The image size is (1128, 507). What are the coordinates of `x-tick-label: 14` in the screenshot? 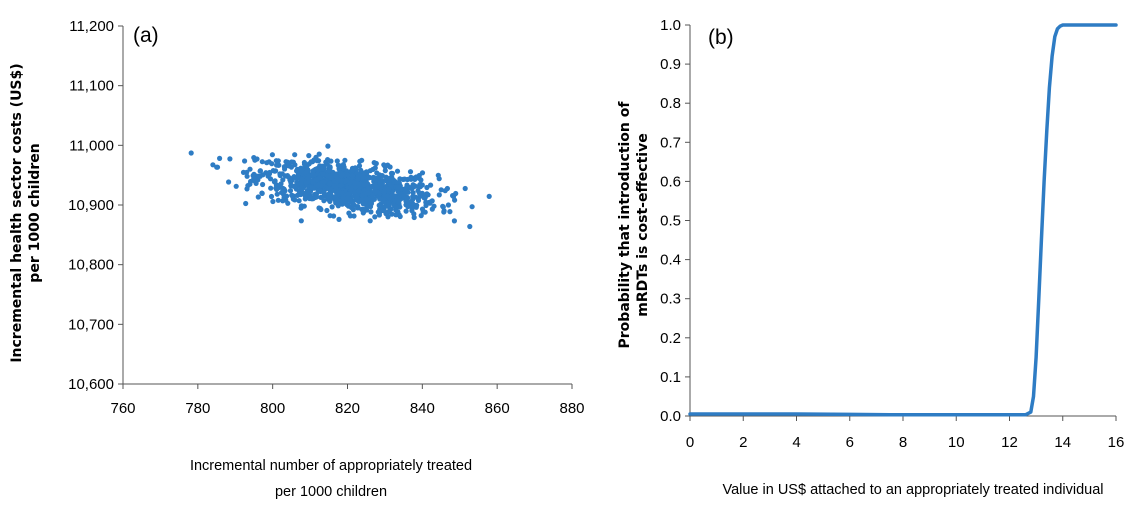 It's located at (1062, 442).